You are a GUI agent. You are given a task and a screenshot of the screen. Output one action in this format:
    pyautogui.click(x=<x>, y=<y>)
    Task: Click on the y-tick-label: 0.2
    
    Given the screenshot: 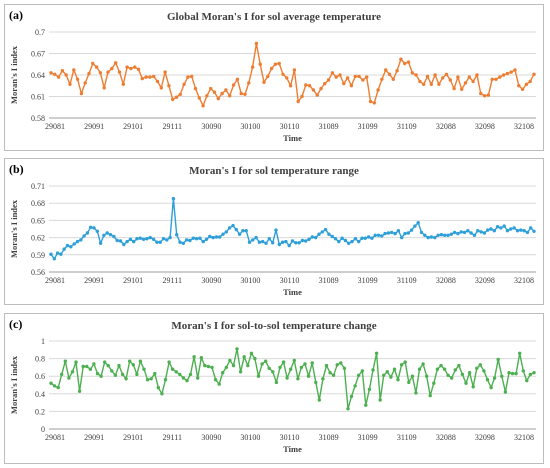 What is the action you would take?
    pyautogui.click(x=40, y=411)
    